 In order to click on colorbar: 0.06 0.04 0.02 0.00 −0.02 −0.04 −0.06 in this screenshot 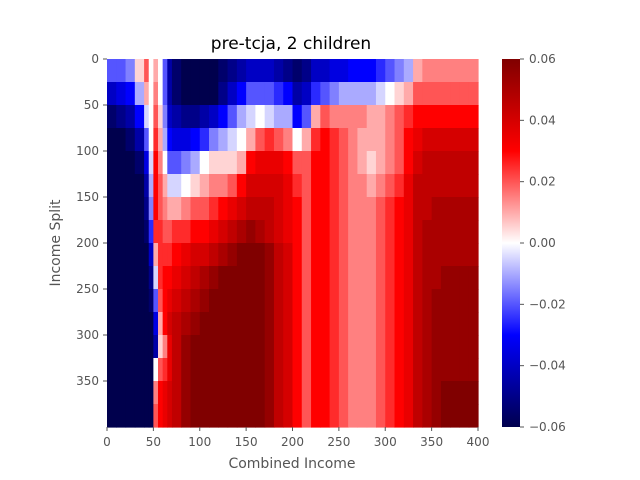, I will do `click(534, 243)`.